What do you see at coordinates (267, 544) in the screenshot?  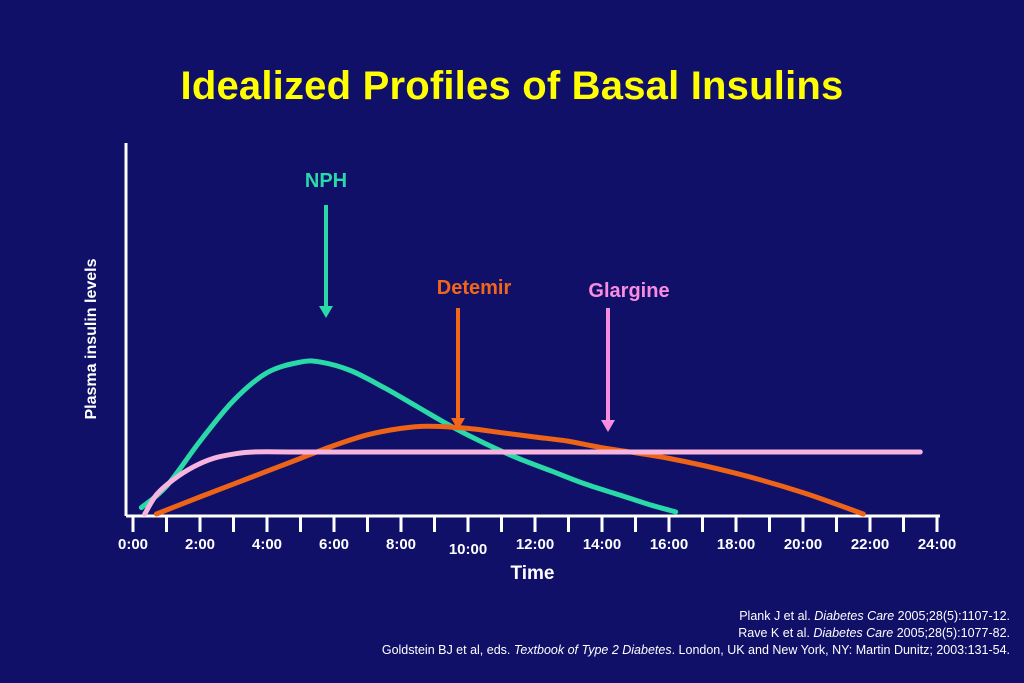 I see `x-tick-label-4-00: 4:00` at bounding box center [267, 544].